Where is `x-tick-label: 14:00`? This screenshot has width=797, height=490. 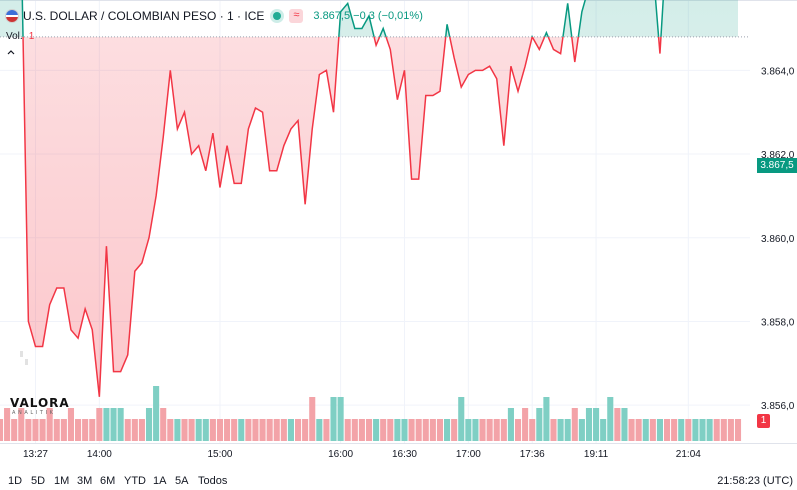 x-tick-label: 14:00 is located at coordinates (99, 454).